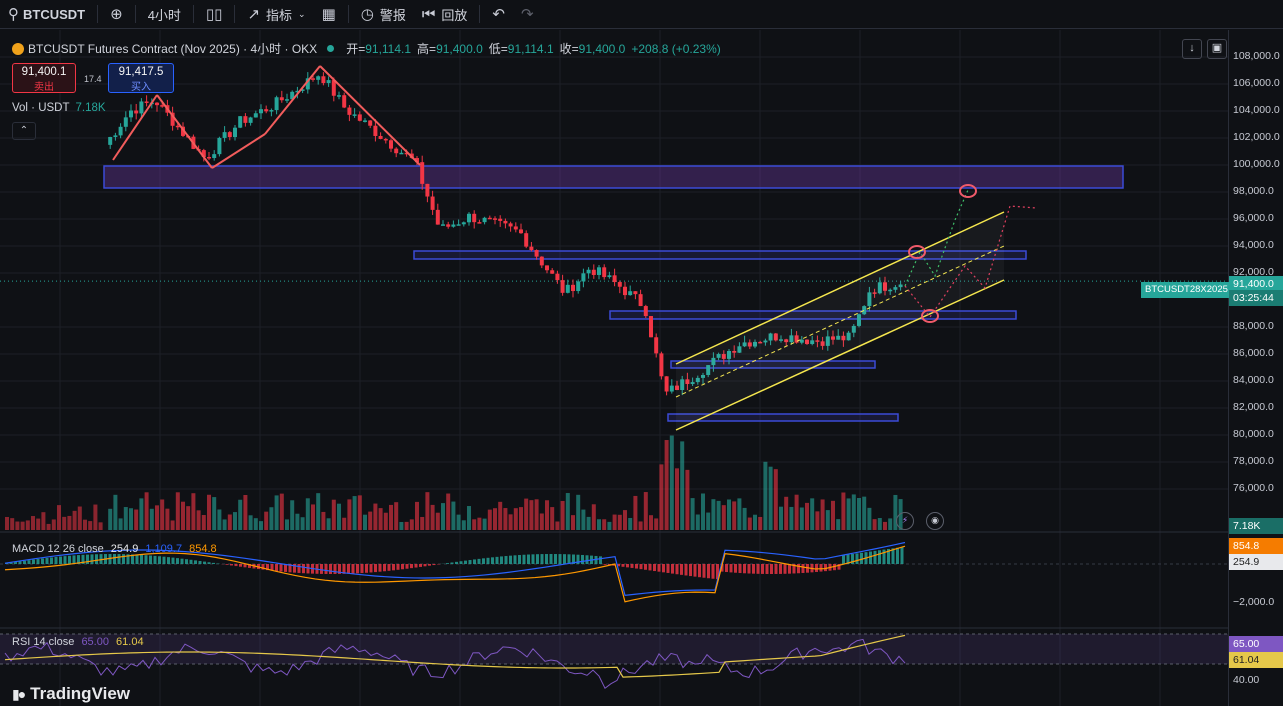  I want to click on macd-tick: −2,000.0, so click(1254, 602).